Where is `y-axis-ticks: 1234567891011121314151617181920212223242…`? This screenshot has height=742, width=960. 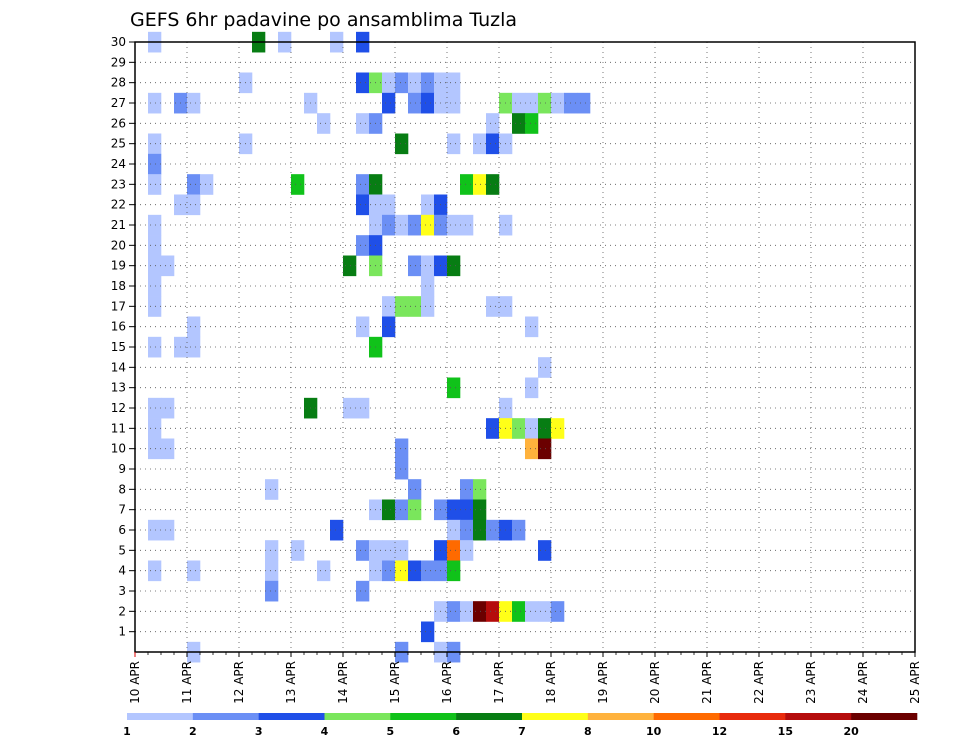
y-axis-ticks: 1234567891011121314151617181920212223242… is located at coordinates (123, 337).